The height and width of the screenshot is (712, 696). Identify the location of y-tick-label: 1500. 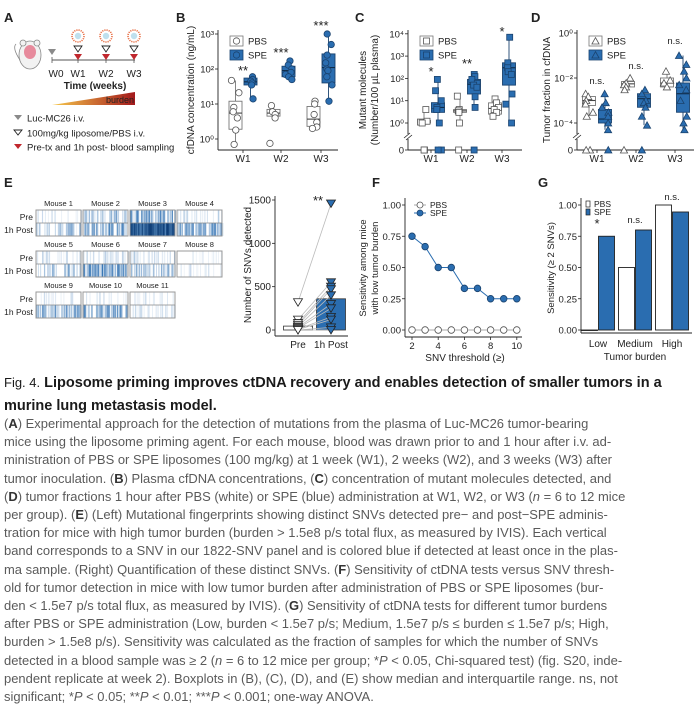
(260, 201).